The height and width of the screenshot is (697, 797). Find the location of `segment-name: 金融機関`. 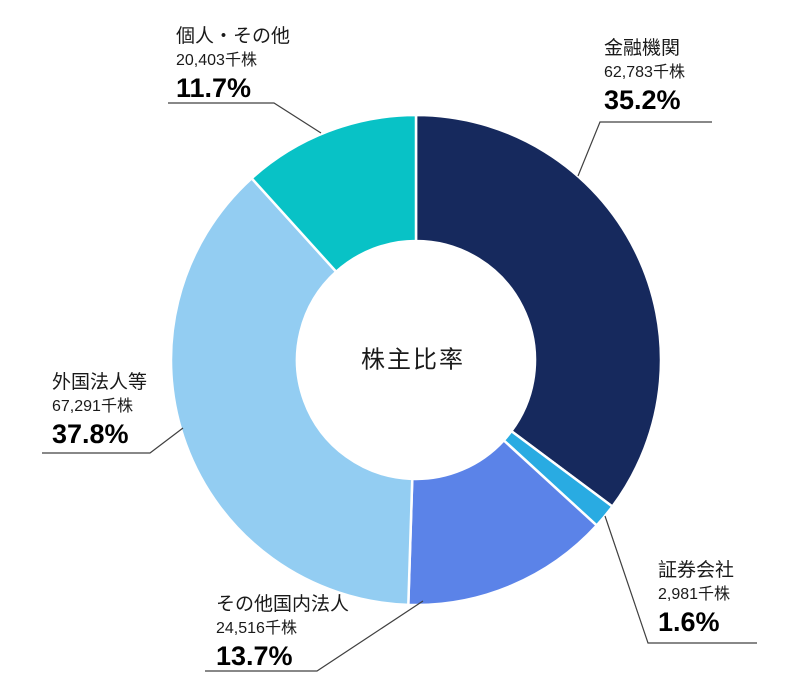

segment-name: 金融機関 is located at coordinates (642, 48).